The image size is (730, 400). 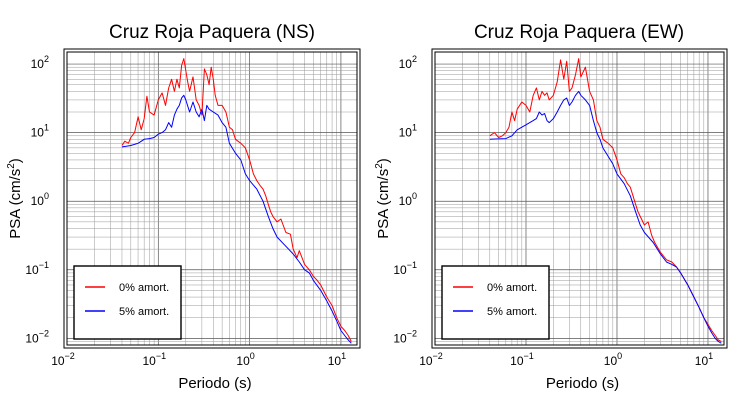 What do you see at coordinates (579, 32) in the screenshot?
I see `chart-title: Cruz Roja Paquera (EW)` at bounding box center [579, 32].